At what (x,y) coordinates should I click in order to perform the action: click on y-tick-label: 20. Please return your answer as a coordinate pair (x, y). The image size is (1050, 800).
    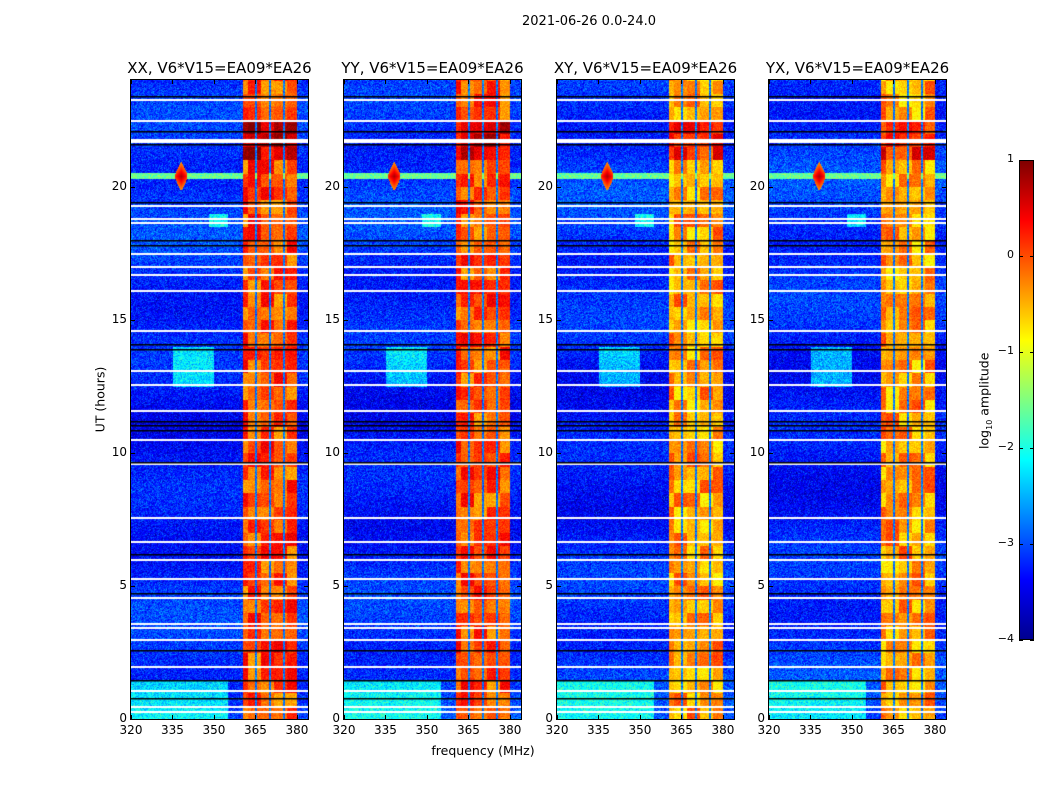
    Looking at the image, I should click on (757, 185).